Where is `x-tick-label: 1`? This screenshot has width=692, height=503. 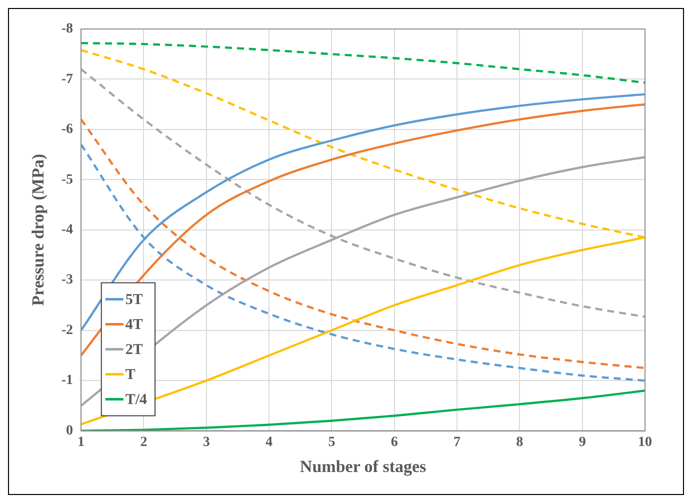 x-tick-label: 1 is located at coordinates (81, 442).